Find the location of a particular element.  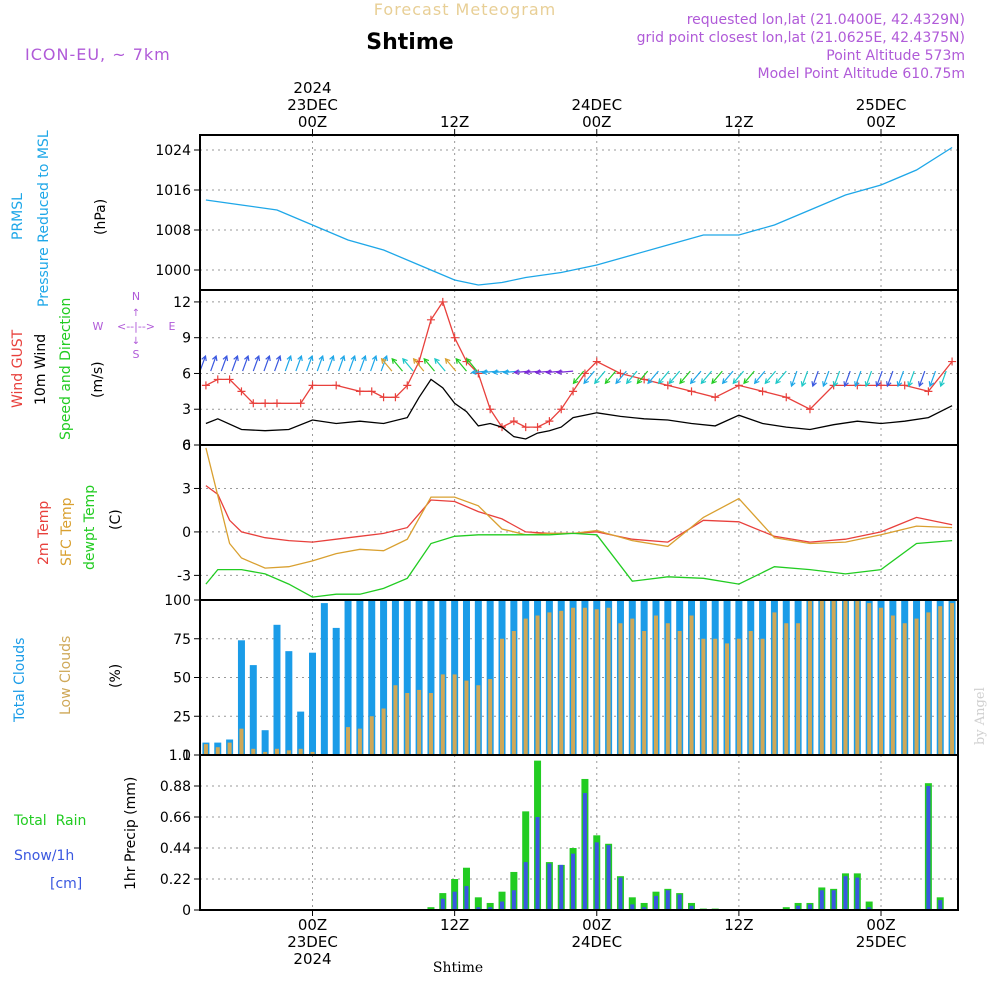

time-label: 24DEC is located at coordinates (596, 942).